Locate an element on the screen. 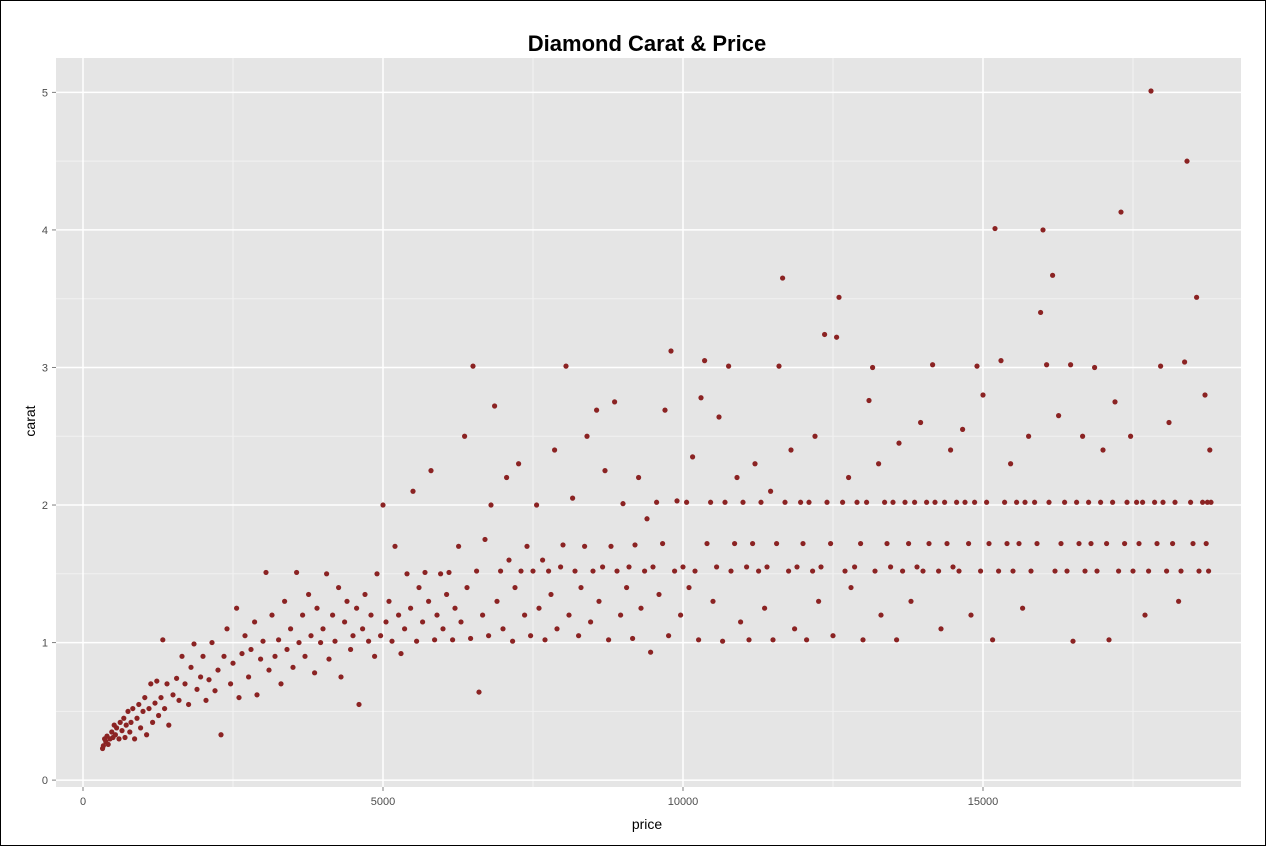 This screenshot has width=1266, height=846. y-tick-label: 4 is located at coordinates (45, 231).